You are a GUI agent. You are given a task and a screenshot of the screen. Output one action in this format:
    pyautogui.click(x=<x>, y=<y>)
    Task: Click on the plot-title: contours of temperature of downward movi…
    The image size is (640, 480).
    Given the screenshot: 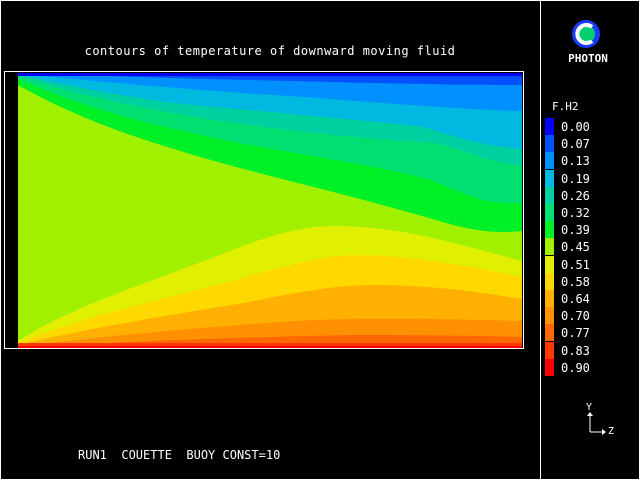 What is the action you would take?
    pyautogui.click(x=270, y=51)
    